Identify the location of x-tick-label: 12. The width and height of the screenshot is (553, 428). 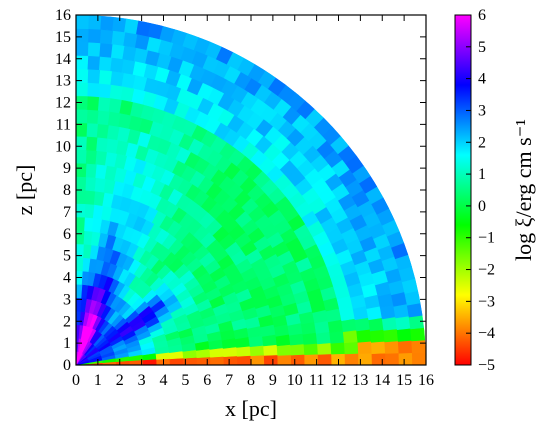
(339, 380).